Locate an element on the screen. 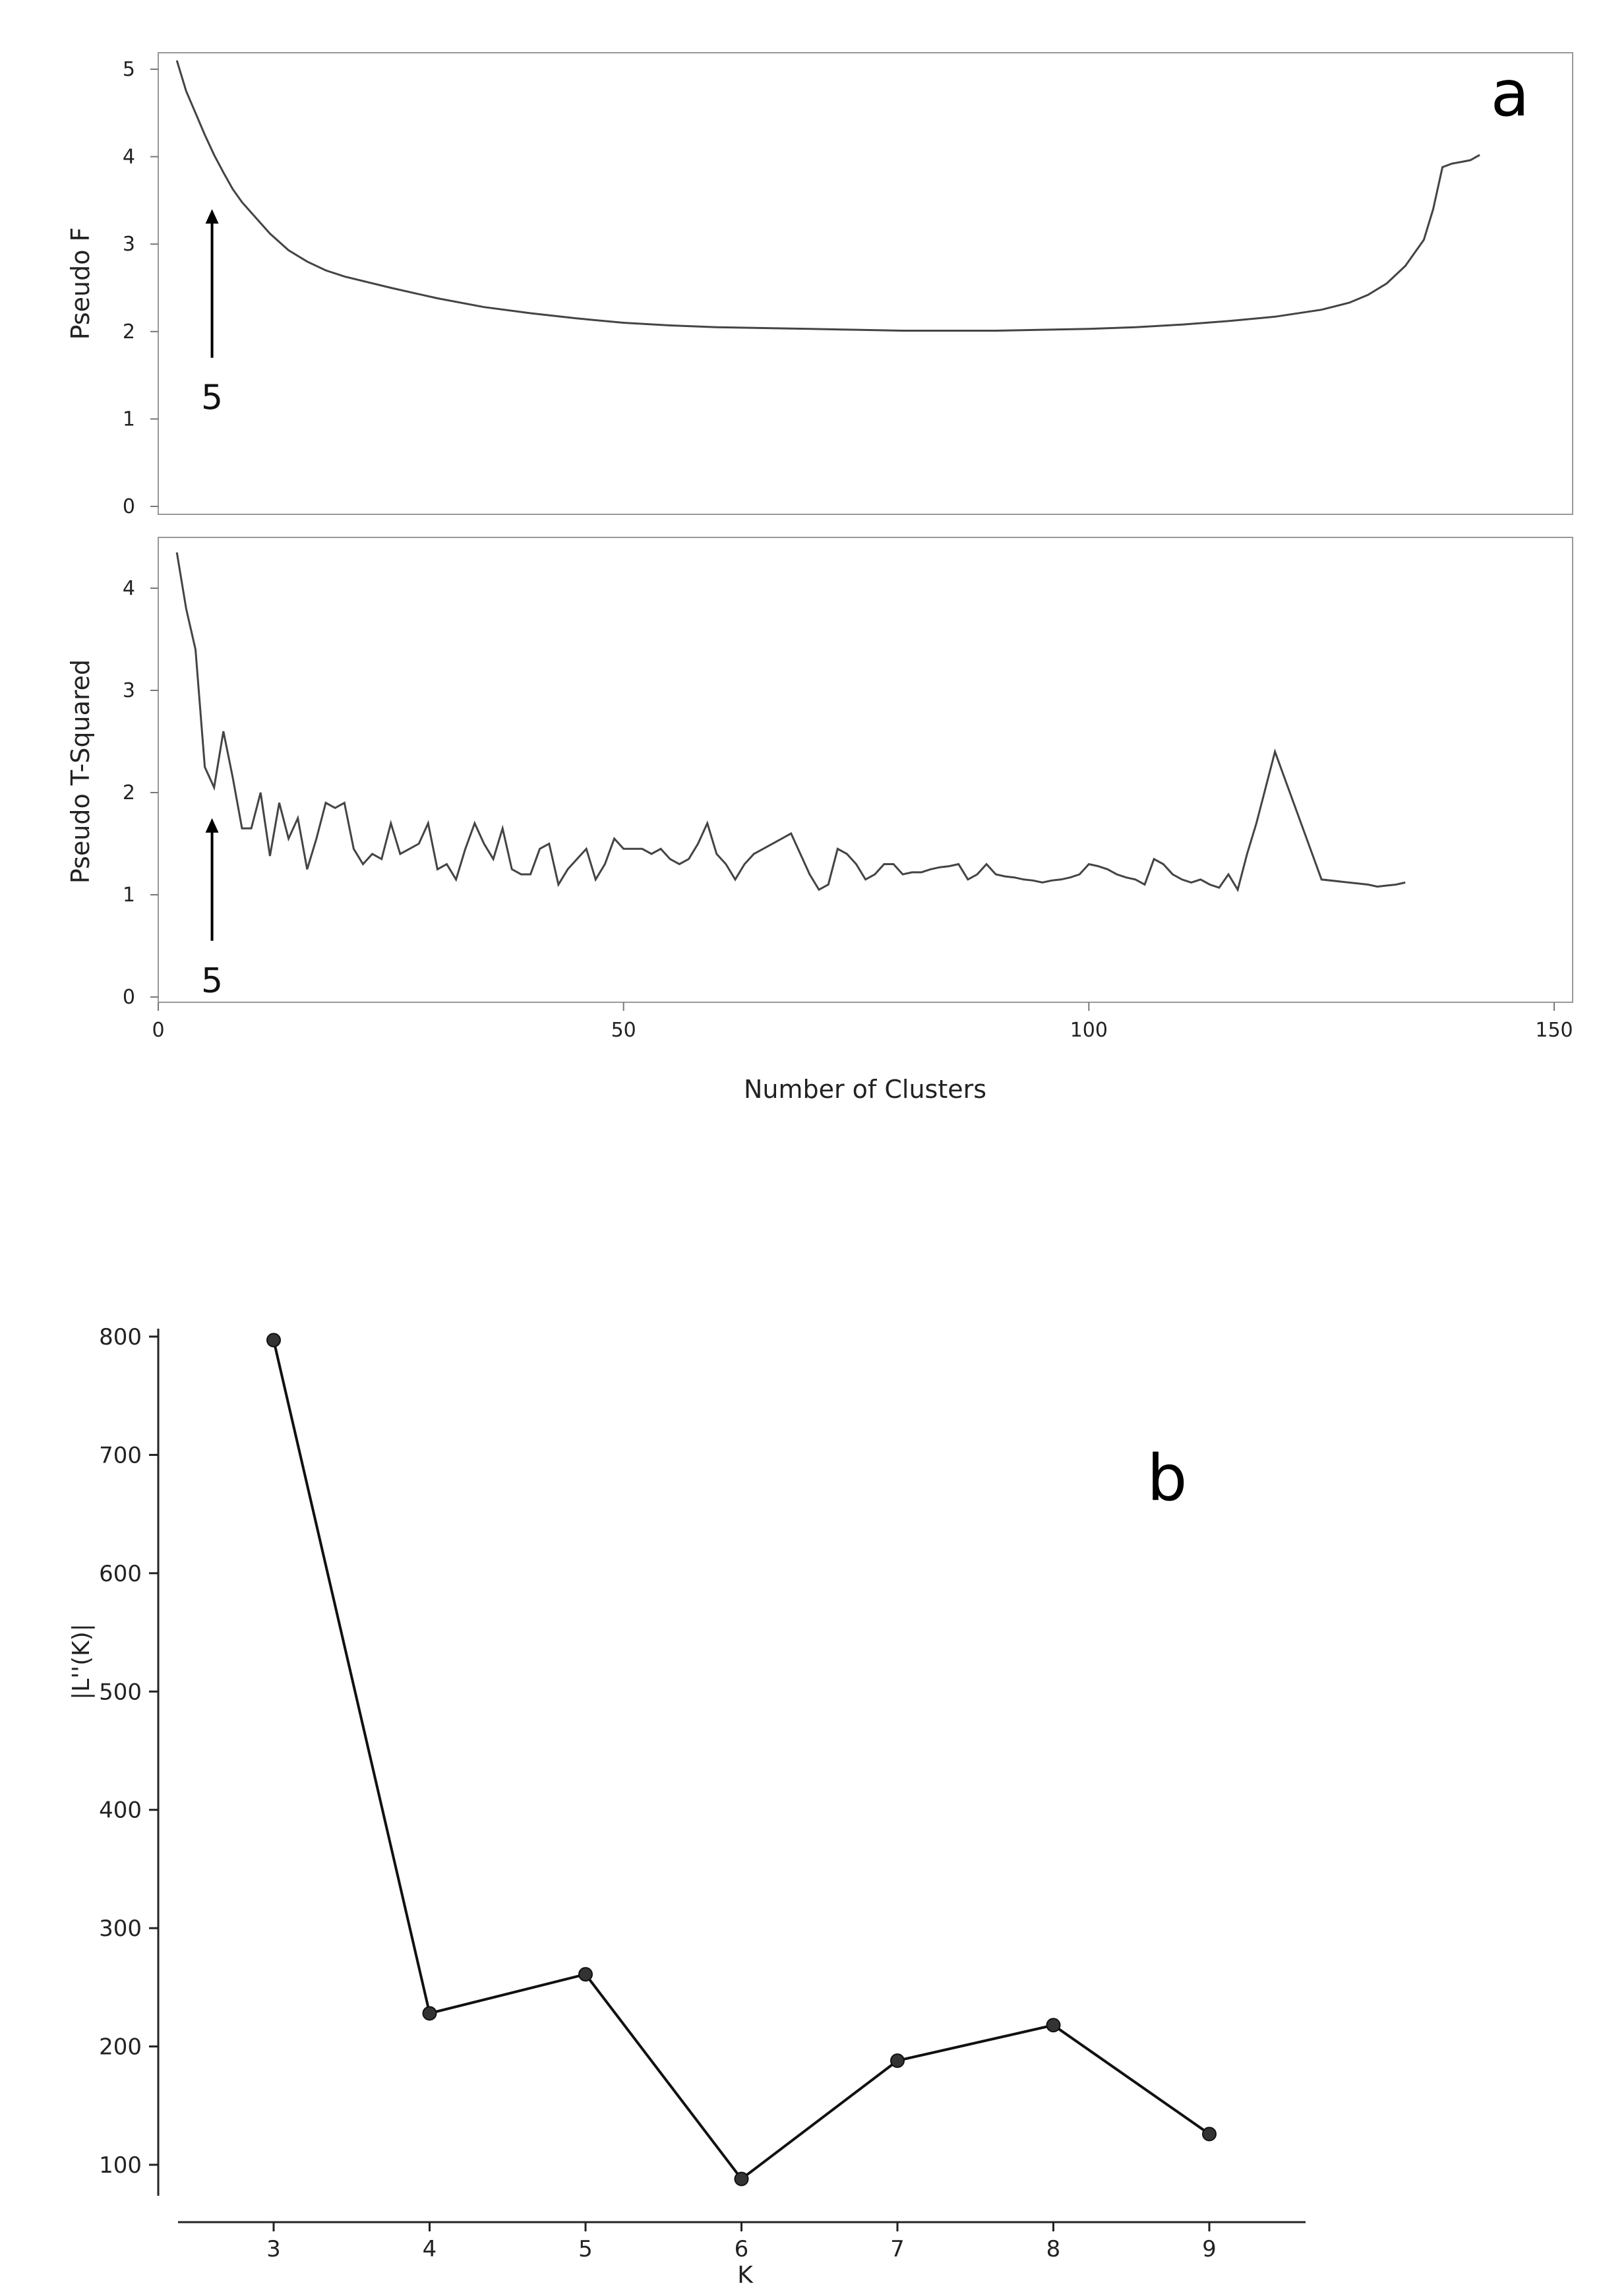  b-x-ticks: 3 4 5 6 7 8 9 is located at coordinates (741, 2242).